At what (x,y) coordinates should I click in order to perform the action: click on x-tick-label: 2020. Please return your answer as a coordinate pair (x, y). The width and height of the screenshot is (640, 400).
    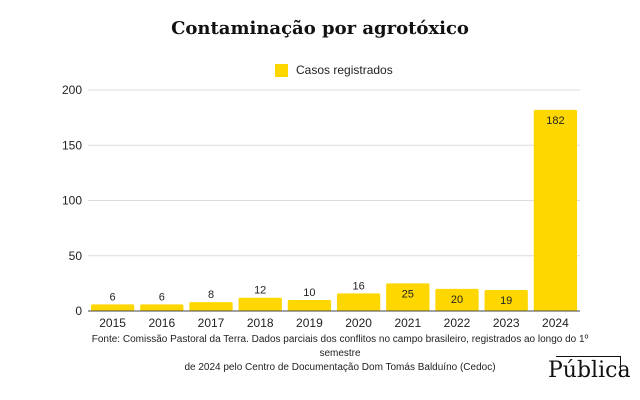
    Looking at the image, I should click on (358, 323).